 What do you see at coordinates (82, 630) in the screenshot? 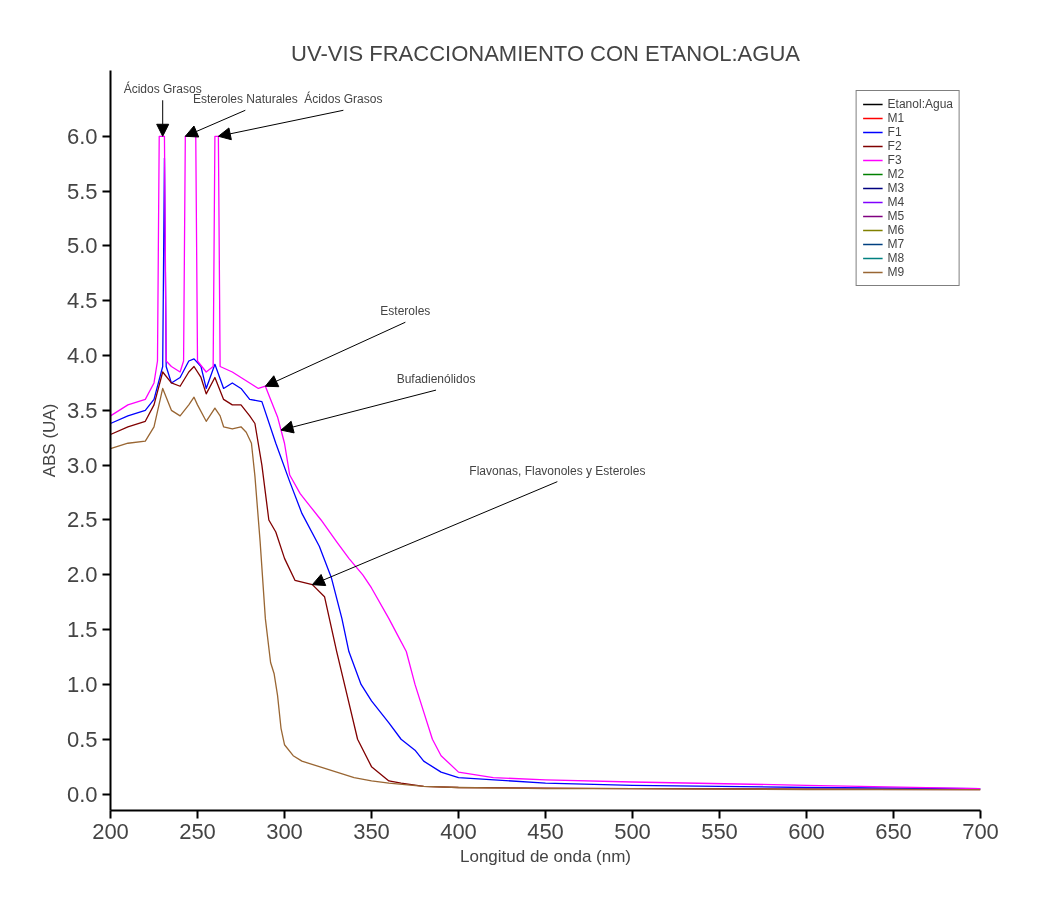
I see `y-tick-label: 1.5` at bounding box center [82, 630].